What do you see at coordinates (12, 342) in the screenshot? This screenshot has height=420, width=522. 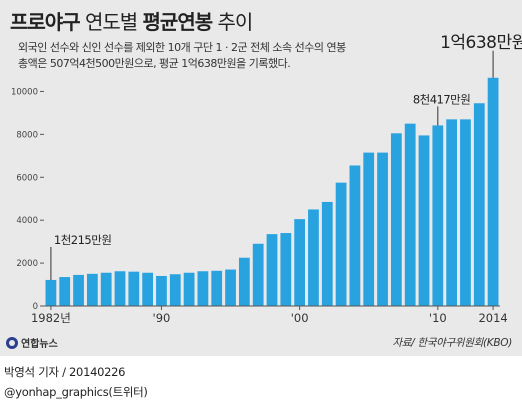 I see `yonhap-logo-icon` at bounding box center [12, 342].